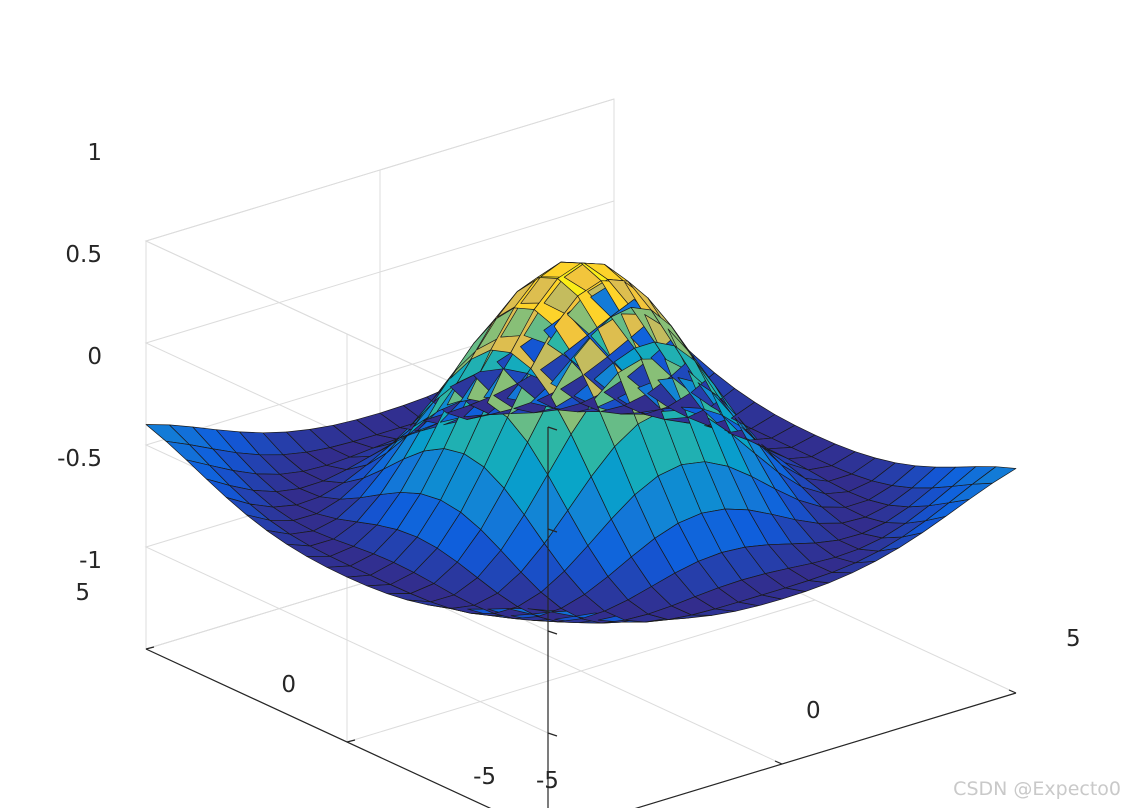 This screenshot has height=808, width=1131. Describe the element at coordinates (484, 777) in the screenshot. I see `y-tick-label: -5` at that location.